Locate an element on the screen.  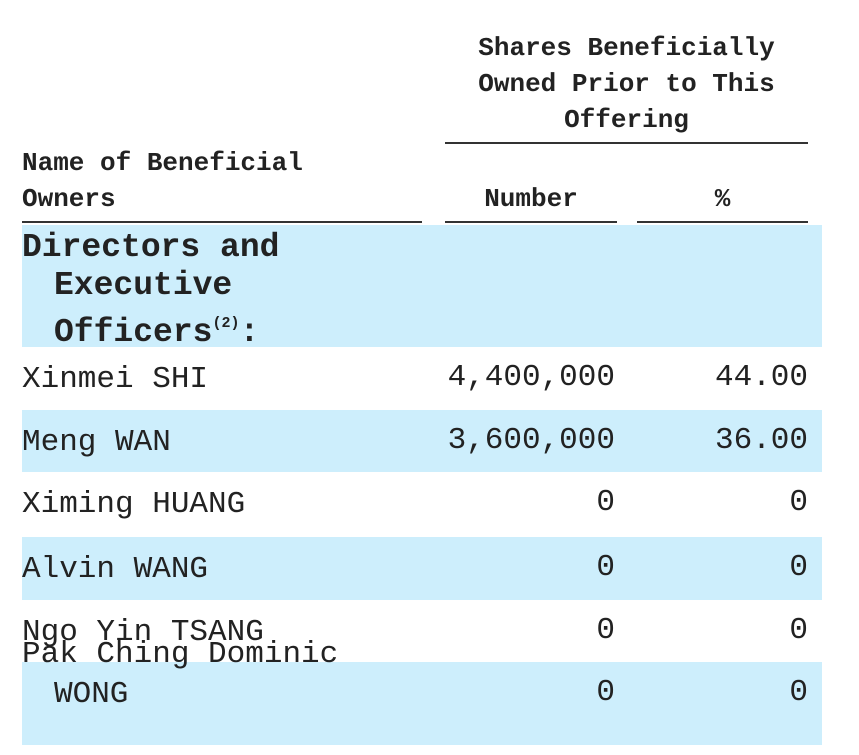
owner-name: Meng WAN is located at coordinates (96, 442).